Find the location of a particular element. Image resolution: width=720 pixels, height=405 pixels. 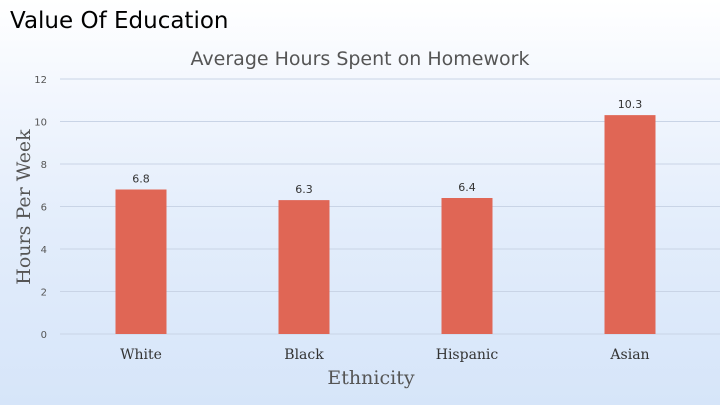

bar-hispanic is located at coordinates (467, 266).